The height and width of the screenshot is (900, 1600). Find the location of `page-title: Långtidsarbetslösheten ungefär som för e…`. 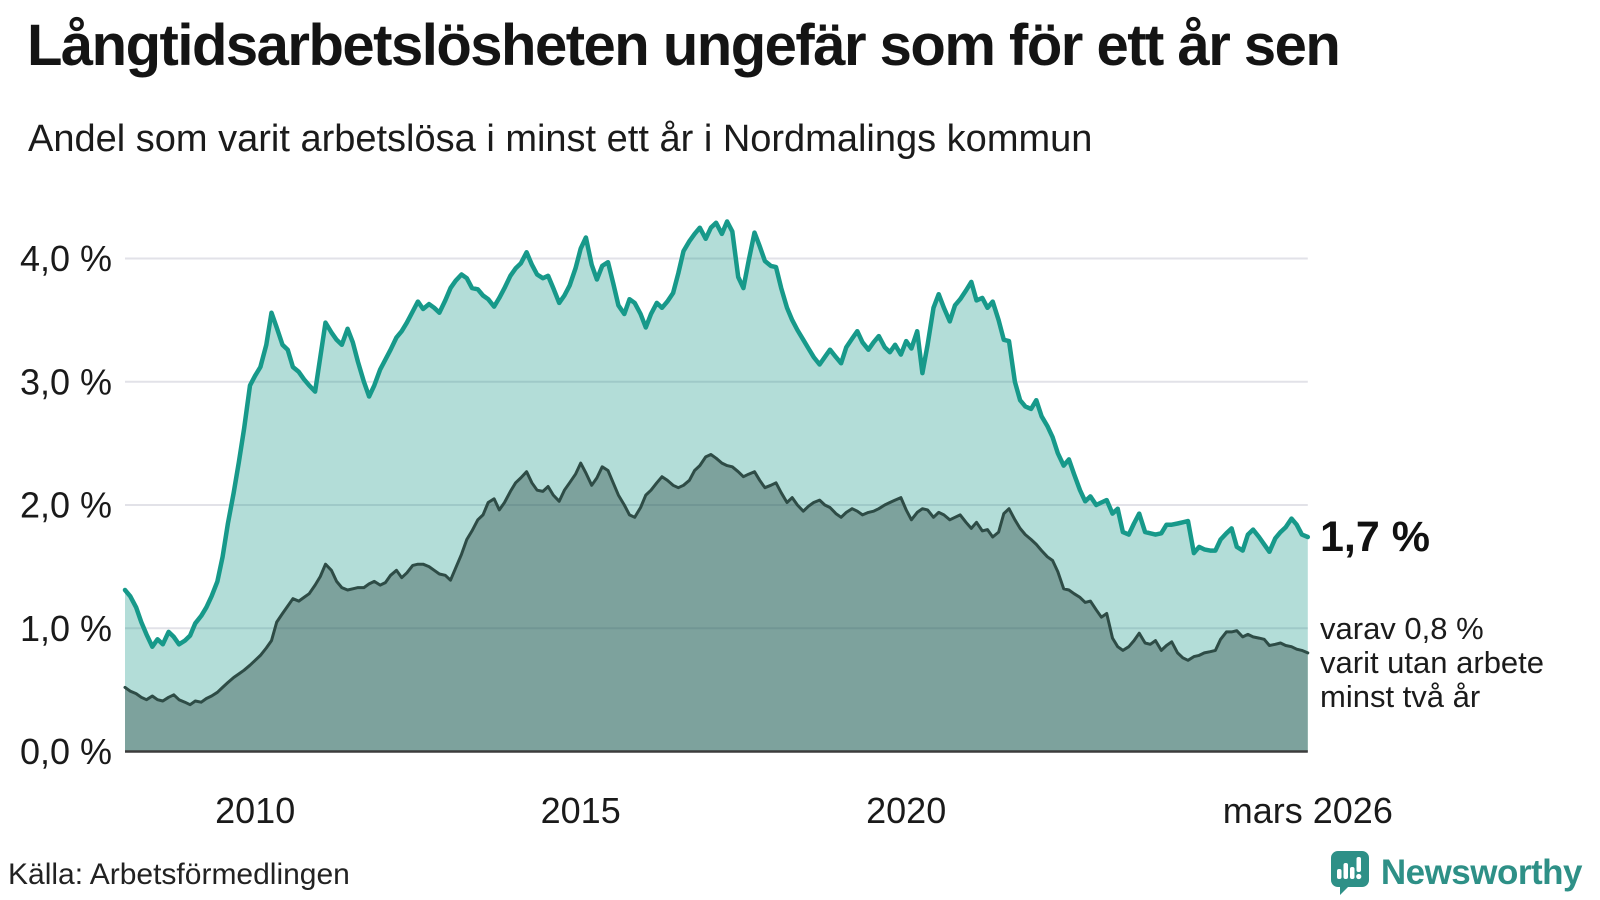

page-title: Långtidsarbetslösheten ungefär som för e… is located at coordinates (684, 45).